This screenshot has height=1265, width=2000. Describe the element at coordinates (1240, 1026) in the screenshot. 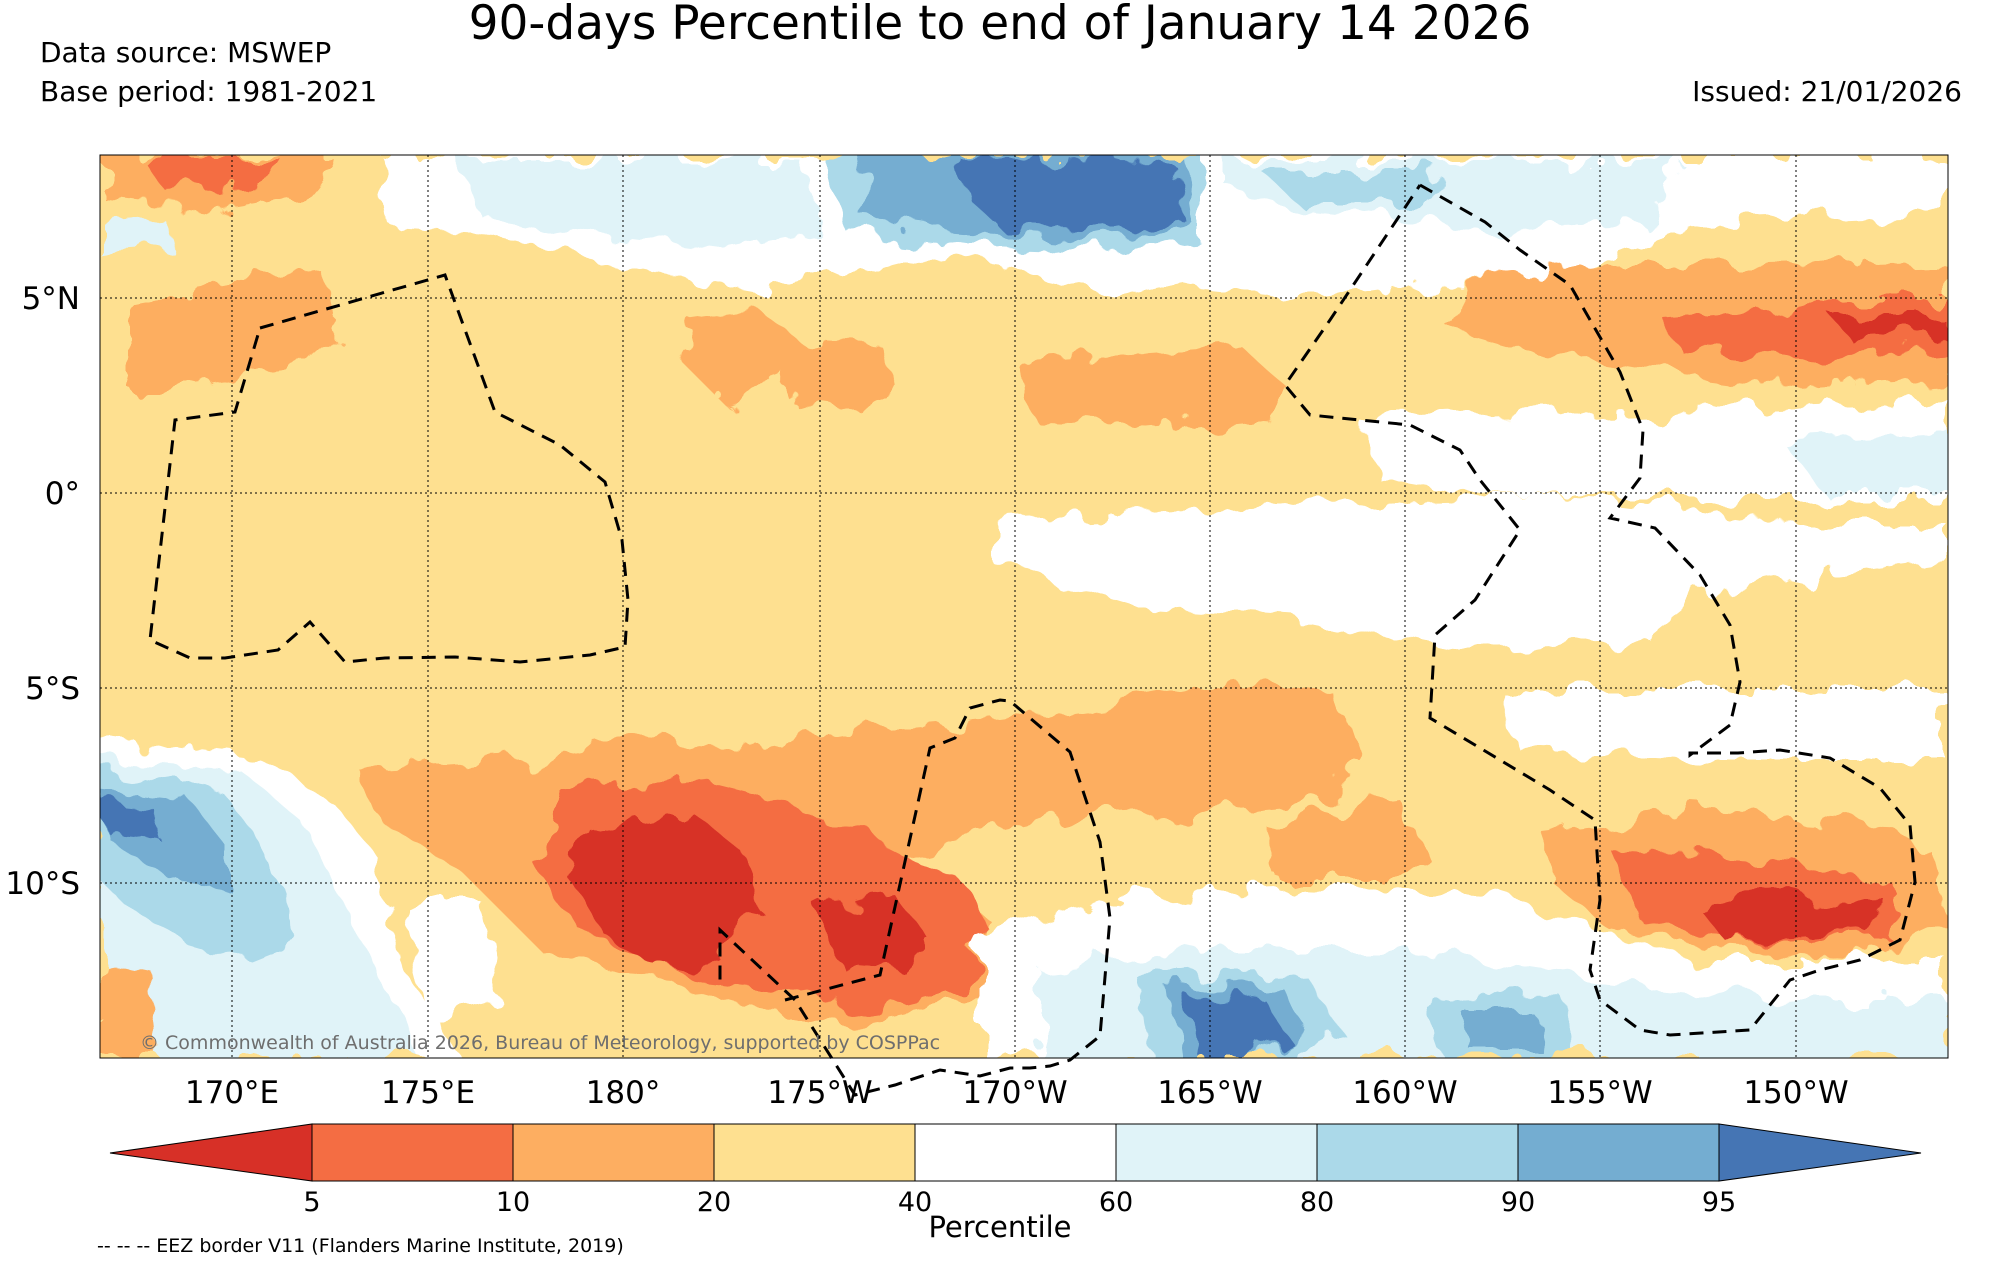

I see `region-south-darkest-blue` at that location.